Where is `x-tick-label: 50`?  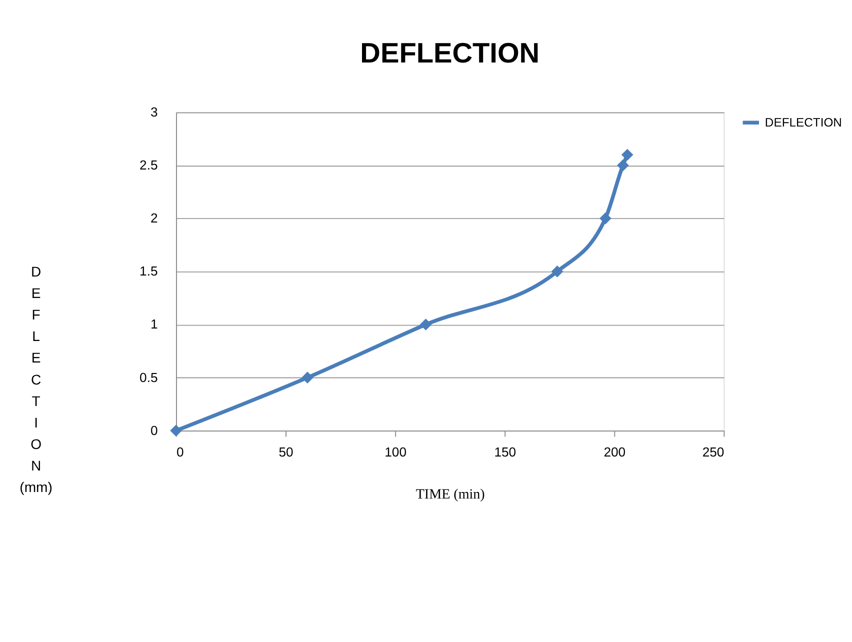
x-tick-label: 50 is located at coordinates (286, 452).